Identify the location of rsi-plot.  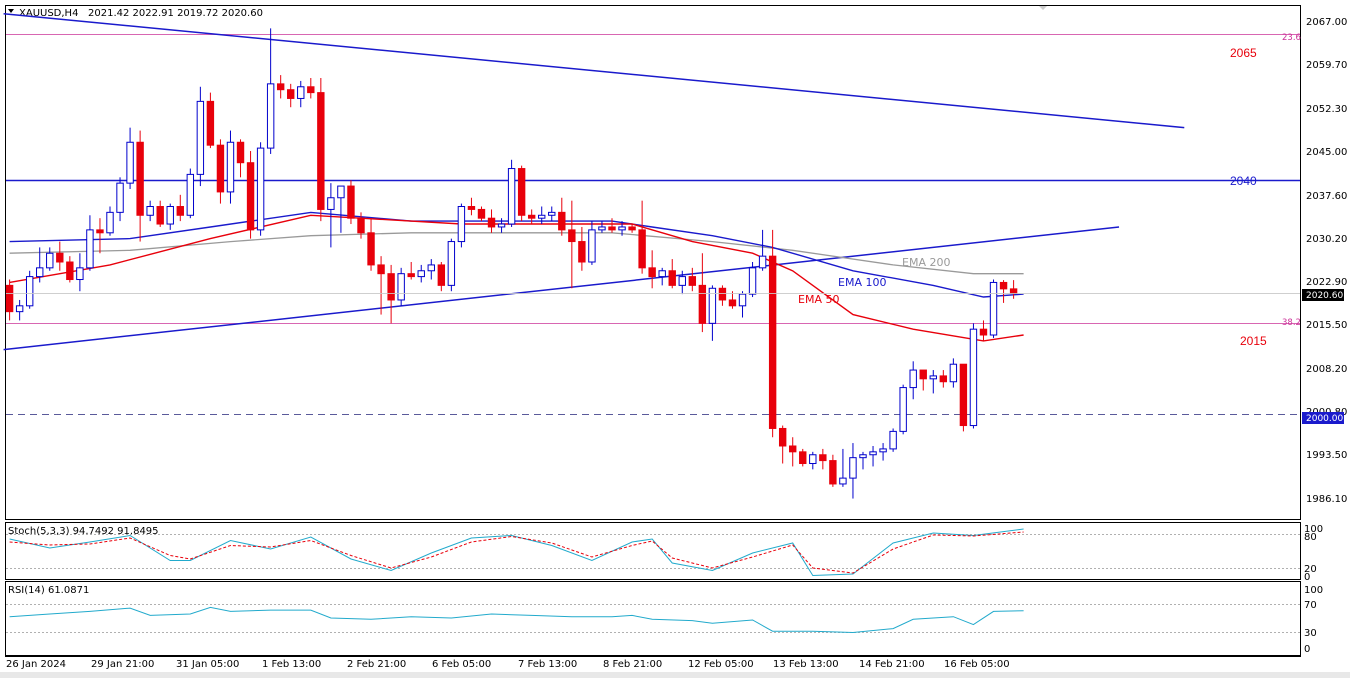
(516, 620).